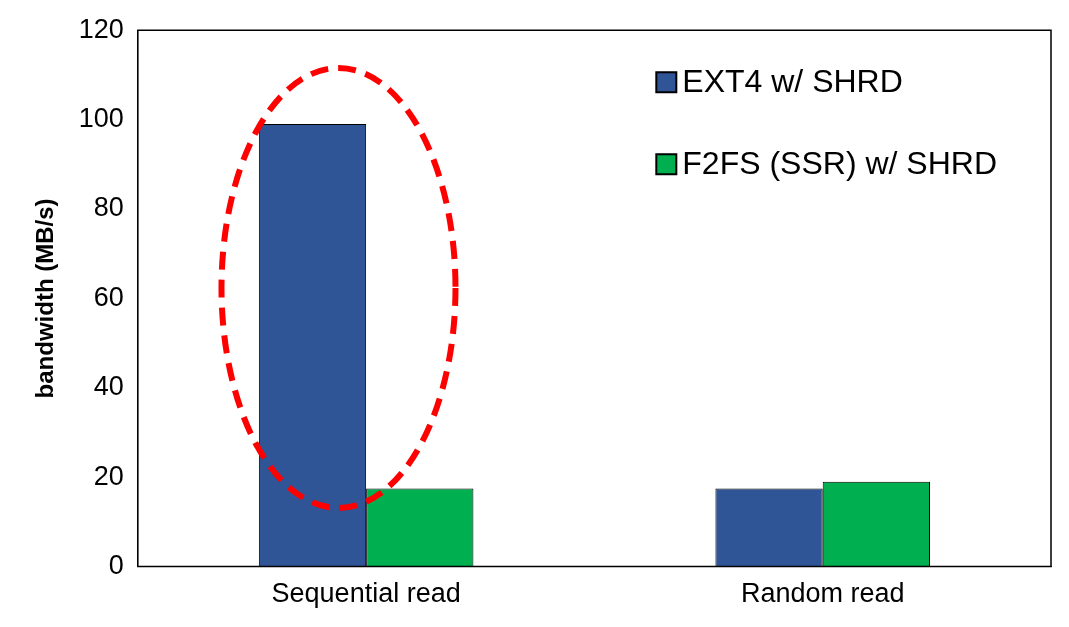 The width and height of the screenshot is (1069, 627). I want to click on x-tick-label: Random read, so click(822, 593).